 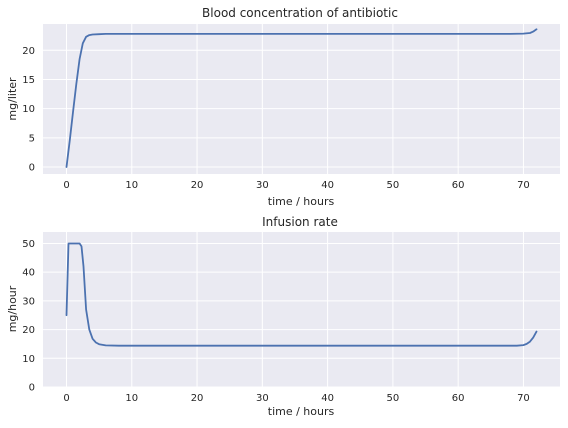 I want to click on y-tick-label: 5, so click(x=32, y=138).